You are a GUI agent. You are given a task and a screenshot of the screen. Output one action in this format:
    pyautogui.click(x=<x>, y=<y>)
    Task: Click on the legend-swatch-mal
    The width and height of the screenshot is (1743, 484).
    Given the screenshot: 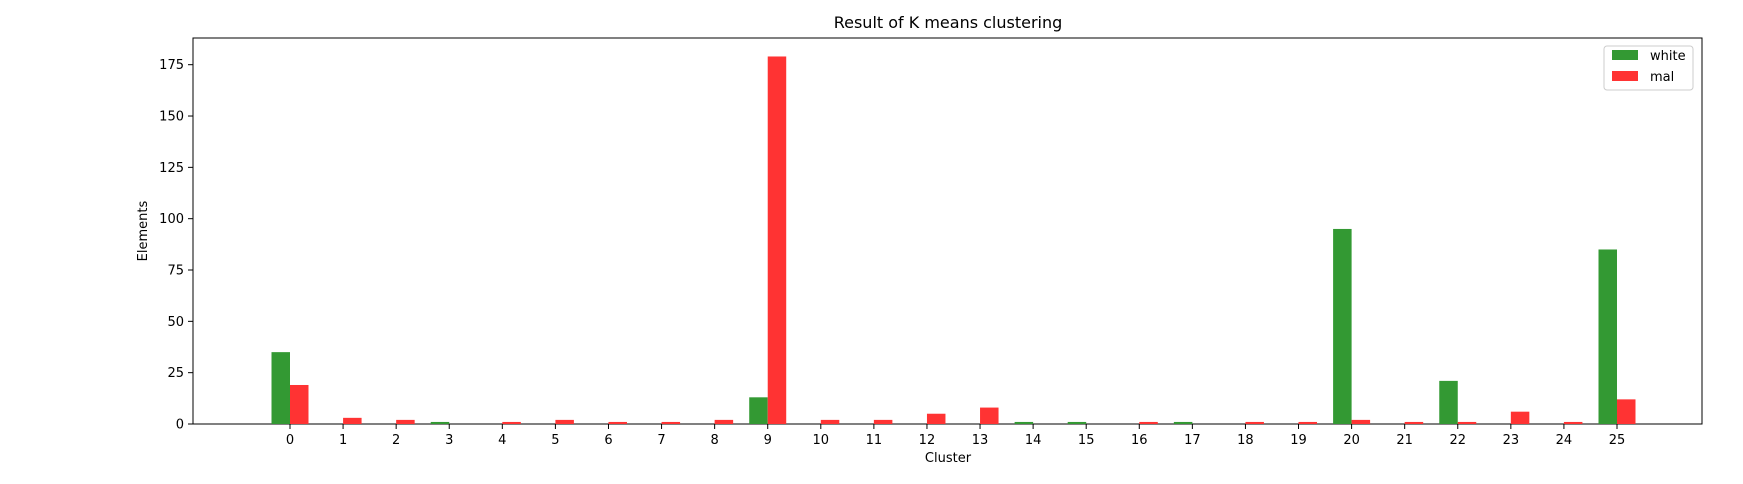 What is the action you would take?
    pyautogui.click(x=1625, y=76)
    